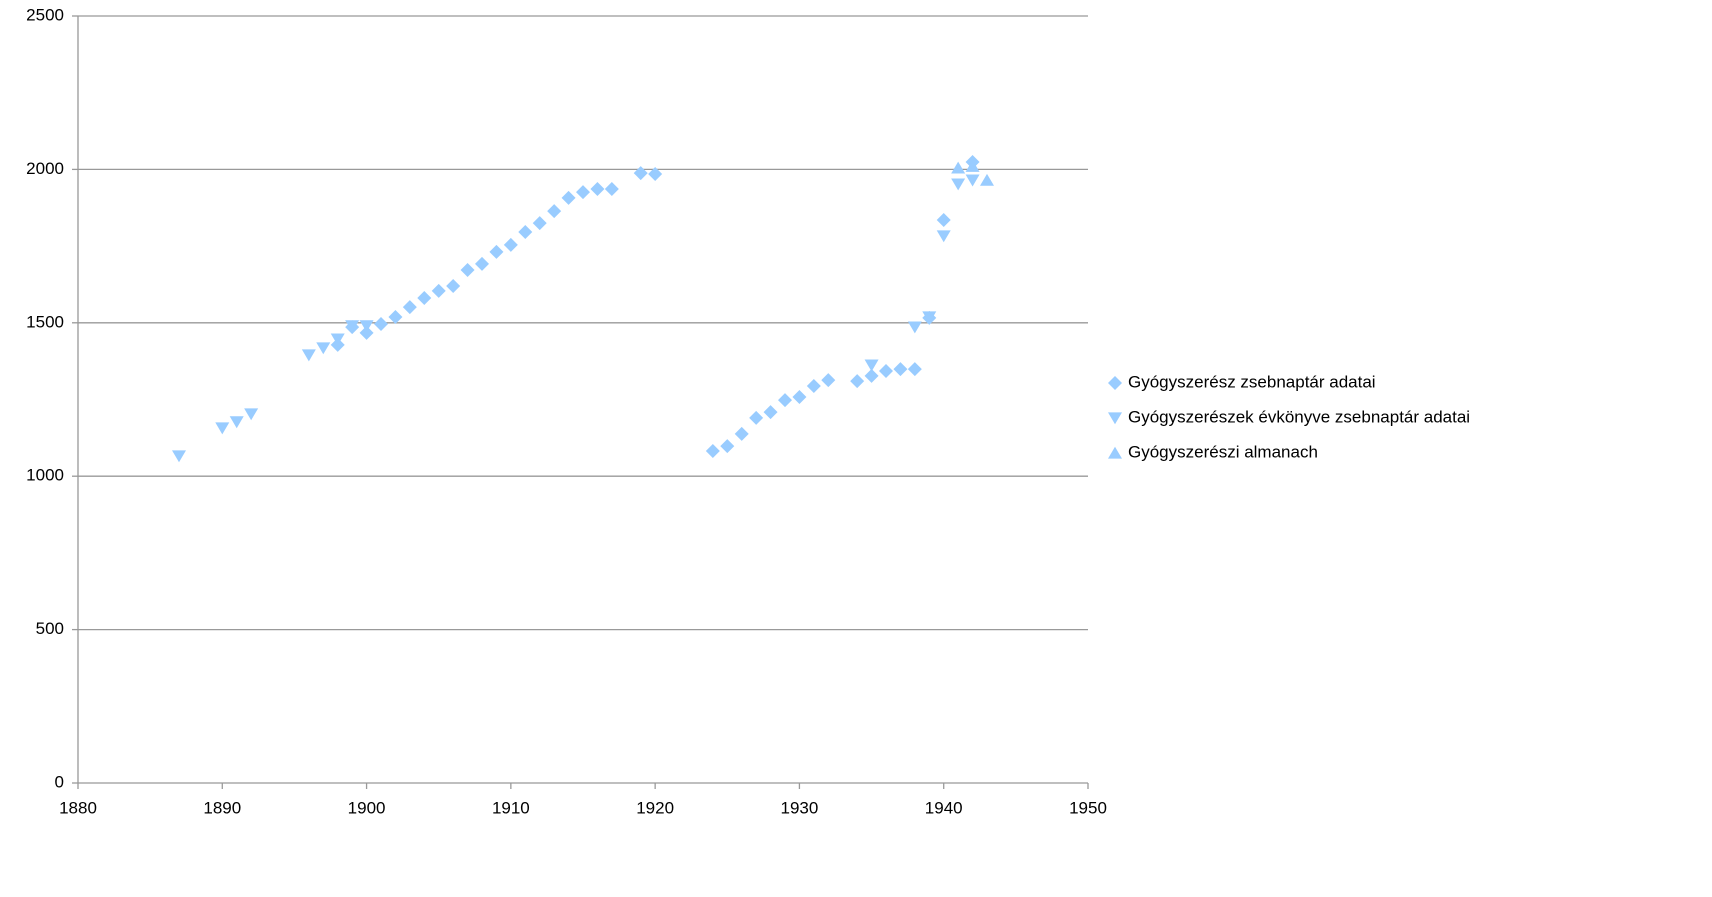  Describe the element at coordinates (45, 168) in the screenshot. I see `y-tick-label: 2000` at that location.